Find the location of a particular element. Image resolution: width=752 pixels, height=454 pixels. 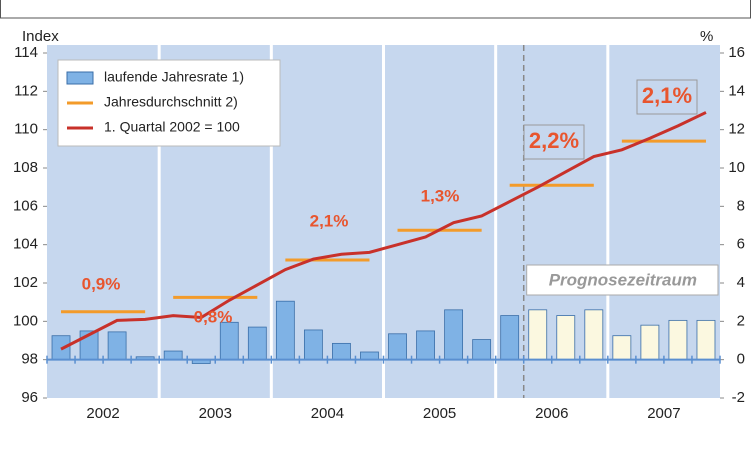

legend-label: 1. Quartal 2002 = 100 is located at coordinates (172, 127).